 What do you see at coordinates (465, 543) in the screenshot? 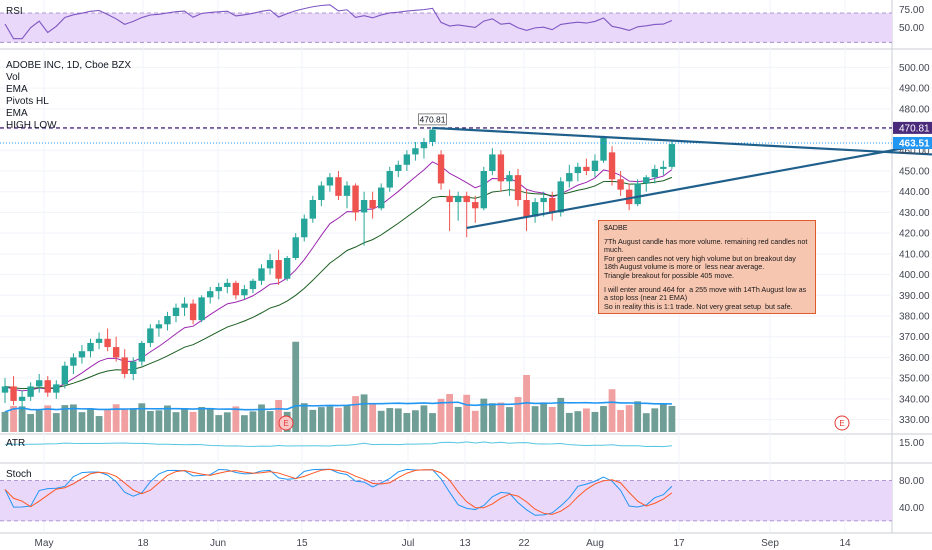
I see `x-tick-label: 13` at bounding box center [465, 543].